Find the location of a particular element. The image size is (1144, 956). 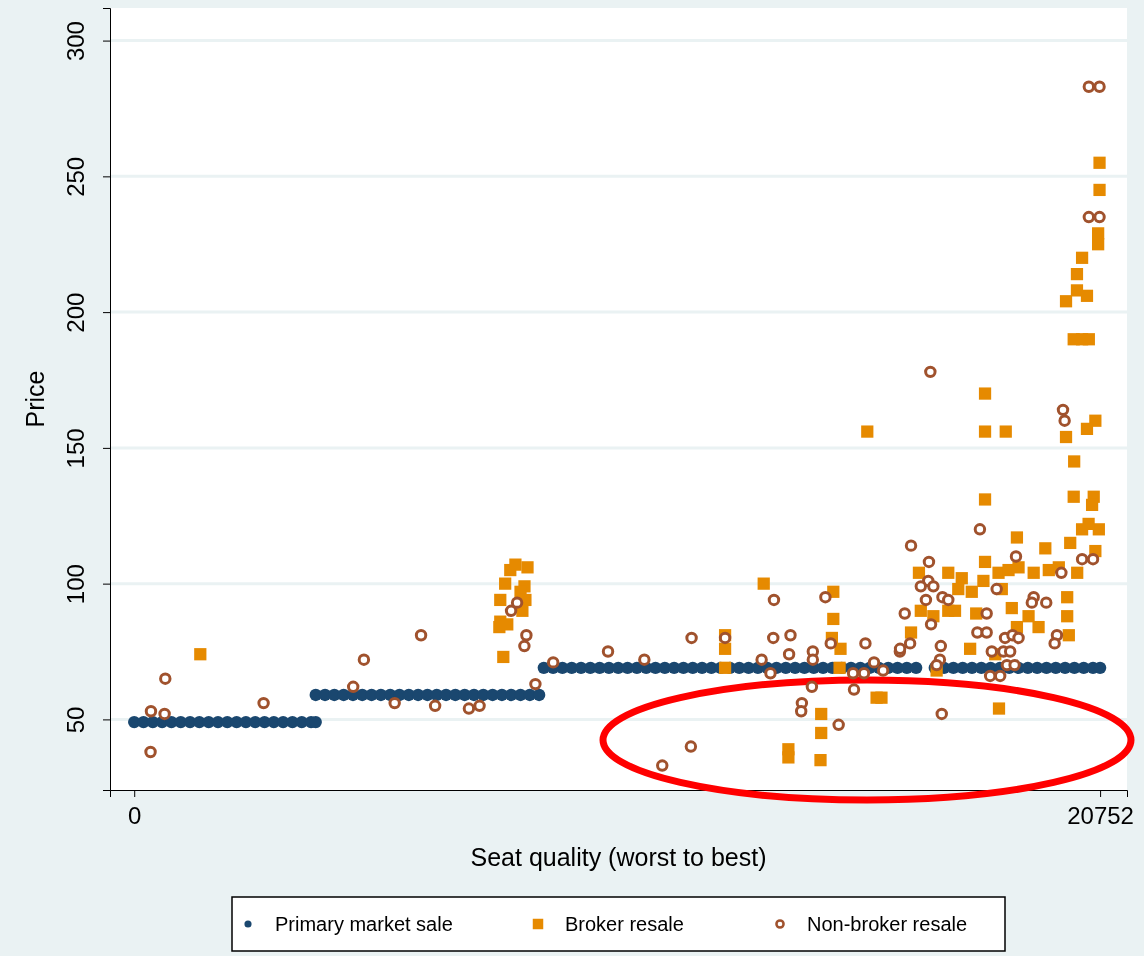

legend-label: Primary market sale is located at coordinates (364, 924).